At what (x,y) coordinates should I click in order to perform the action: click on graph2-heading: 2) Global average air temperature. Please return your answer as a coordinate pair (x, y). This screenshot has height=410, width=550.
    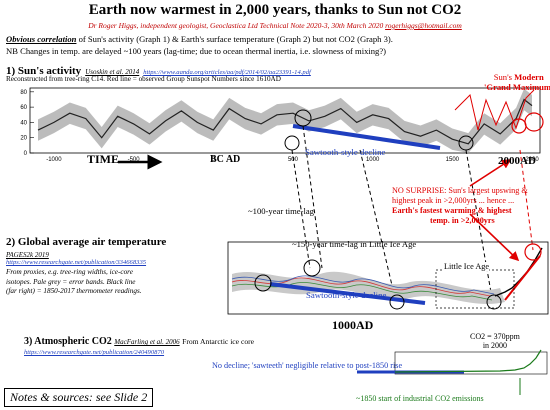
    Looking at the image, I should click on (86, 242).